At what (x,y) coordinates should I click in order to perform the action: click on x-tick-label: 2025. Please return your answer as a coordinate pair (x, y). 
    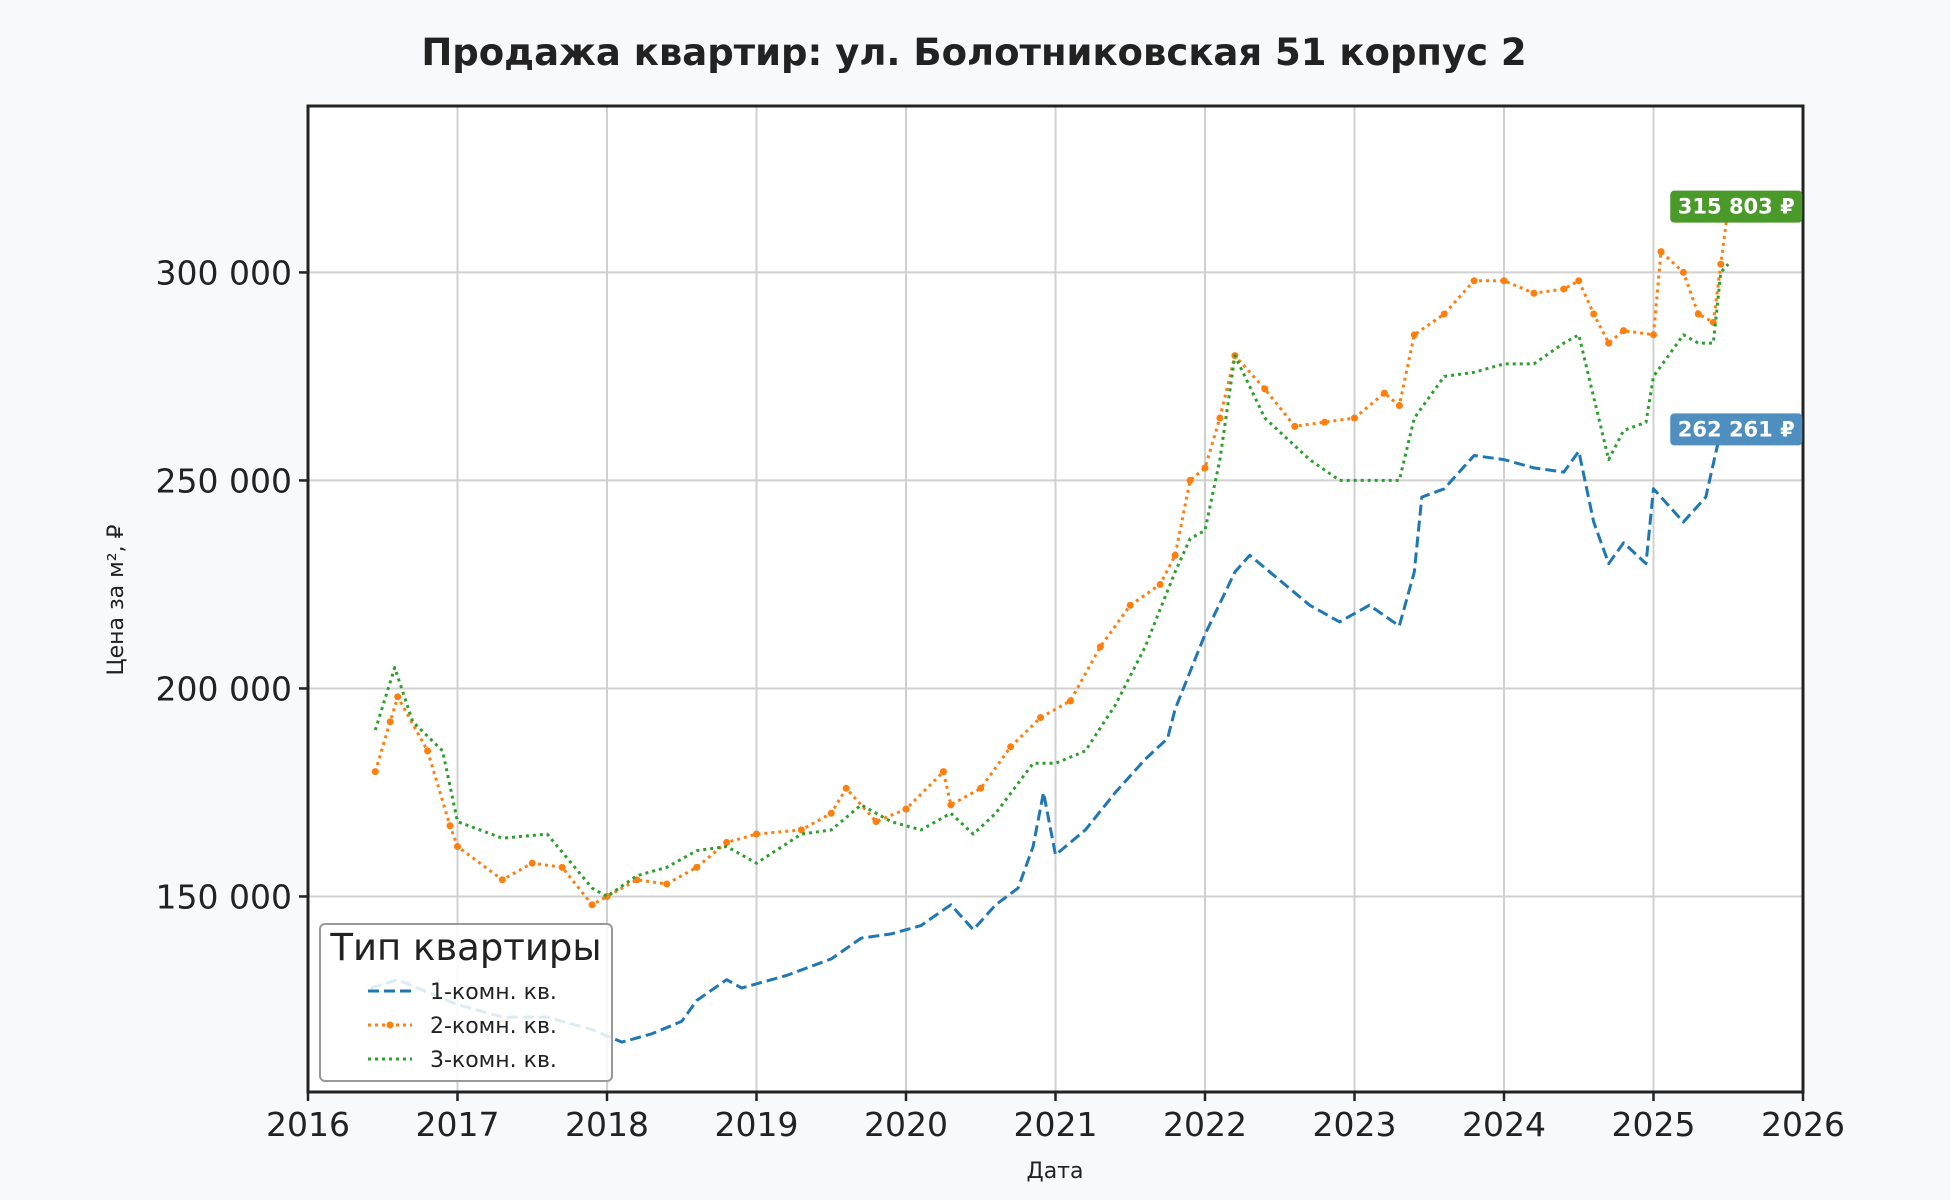
    Looking at the image, I should click on (1654, 1124).